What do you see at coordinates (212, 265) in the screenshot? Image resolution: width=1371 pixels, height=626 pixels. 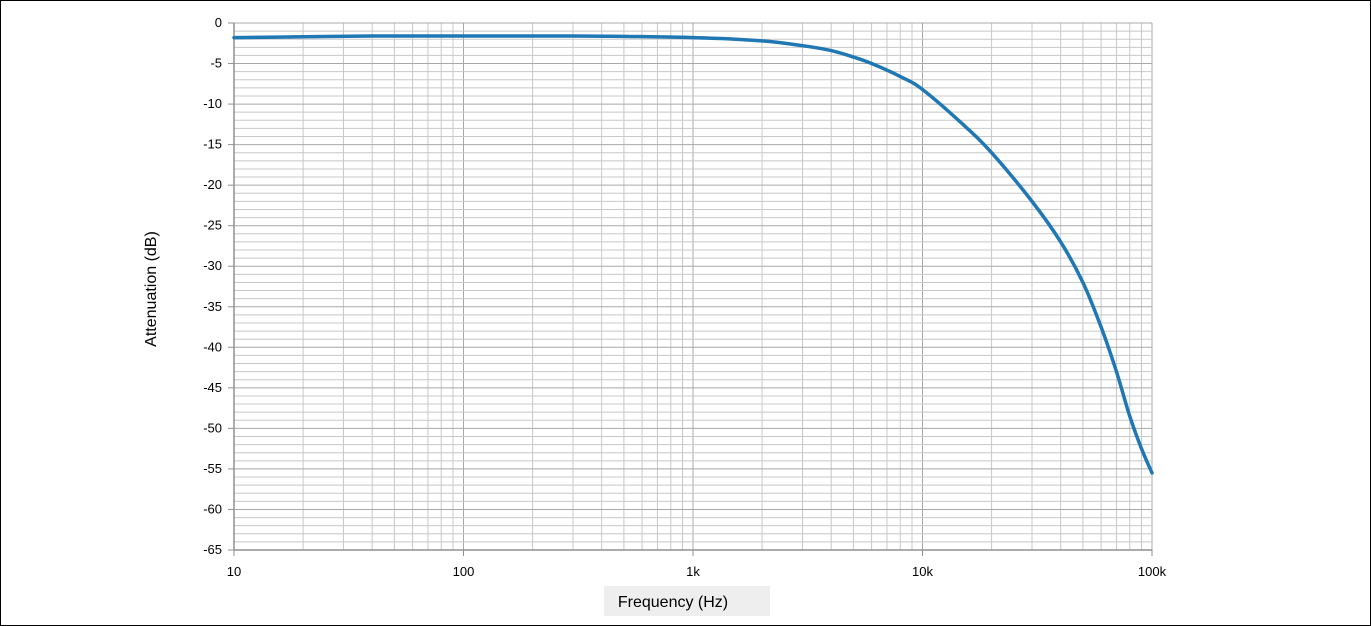 I see `y-tick-label: -30` at bounding box center [212, 265].